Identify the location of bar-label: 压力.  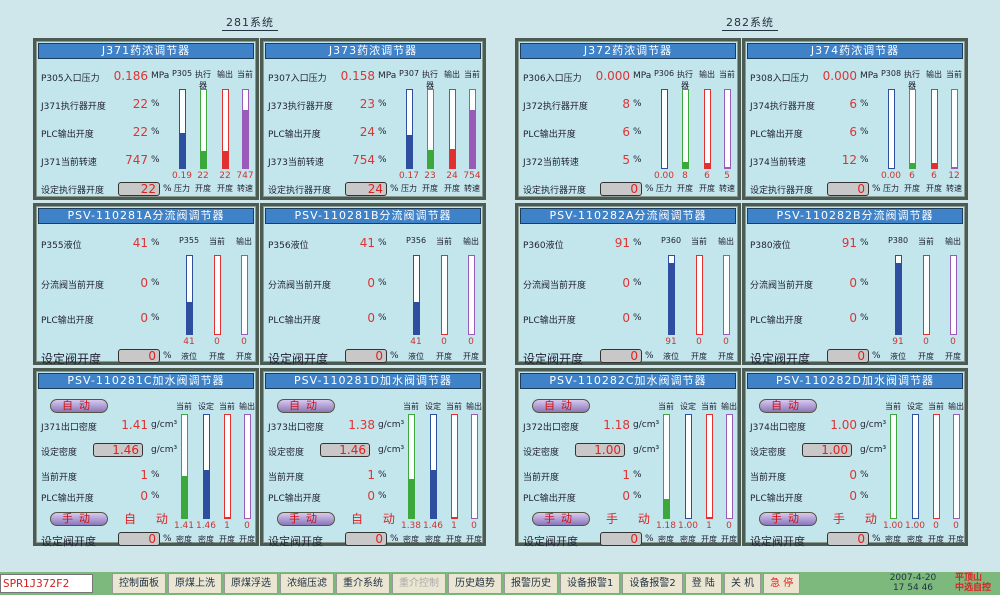
(664, 188).